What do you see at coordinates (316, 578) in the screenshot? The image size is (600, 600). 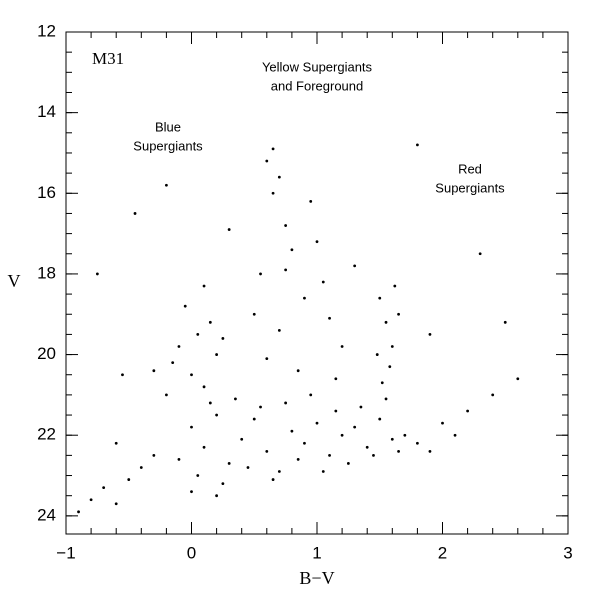 I see `x-axis-label: B−V` at bounding box center [316, 578].